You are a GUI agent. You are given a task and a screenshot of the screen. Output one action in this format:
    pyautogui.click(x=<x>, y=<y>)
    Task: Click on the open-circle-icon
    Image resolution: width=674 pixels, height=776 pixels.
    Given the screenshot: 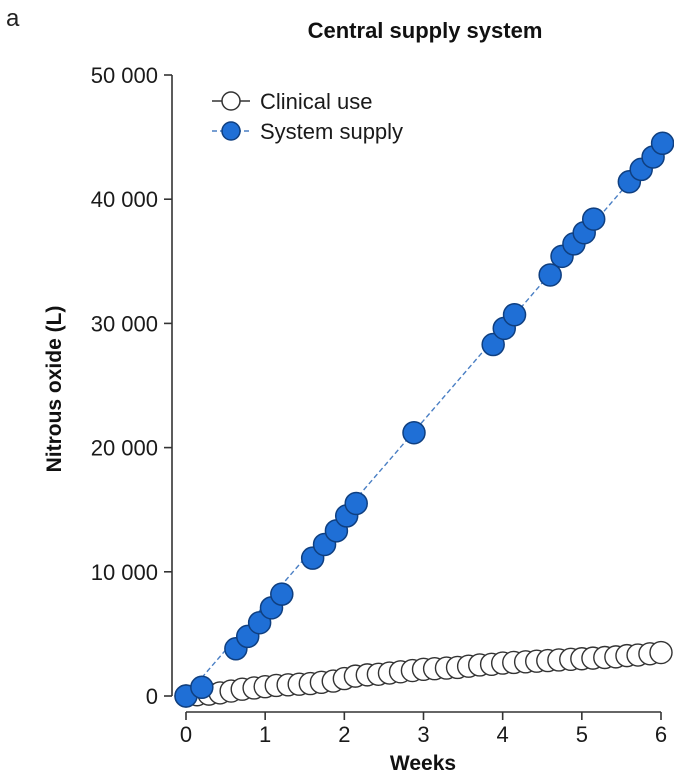 What is the action you would take?
    pyautogui.click(x=231, y=101)
    